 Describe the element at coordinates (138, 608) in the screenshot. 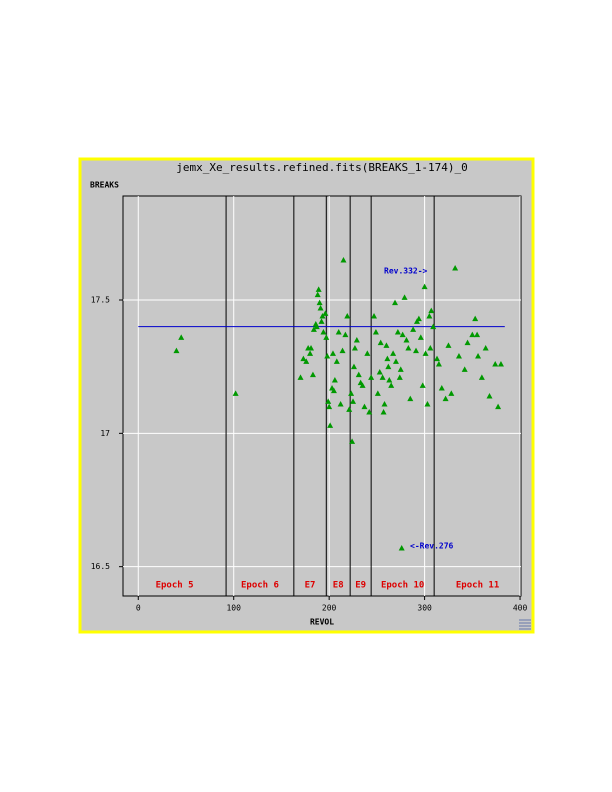

I see `x-tick-label: 0` at that location.